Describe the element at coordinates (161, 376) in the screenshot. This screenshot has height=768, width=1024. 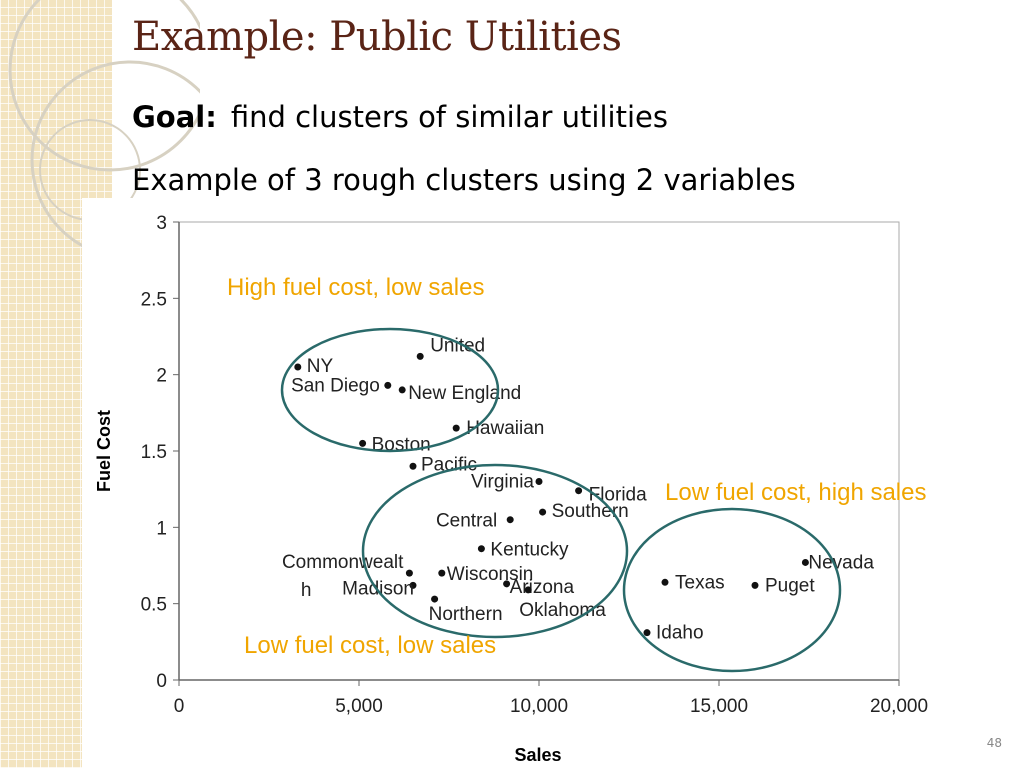
I see `y-tick-label: 2` at that location.